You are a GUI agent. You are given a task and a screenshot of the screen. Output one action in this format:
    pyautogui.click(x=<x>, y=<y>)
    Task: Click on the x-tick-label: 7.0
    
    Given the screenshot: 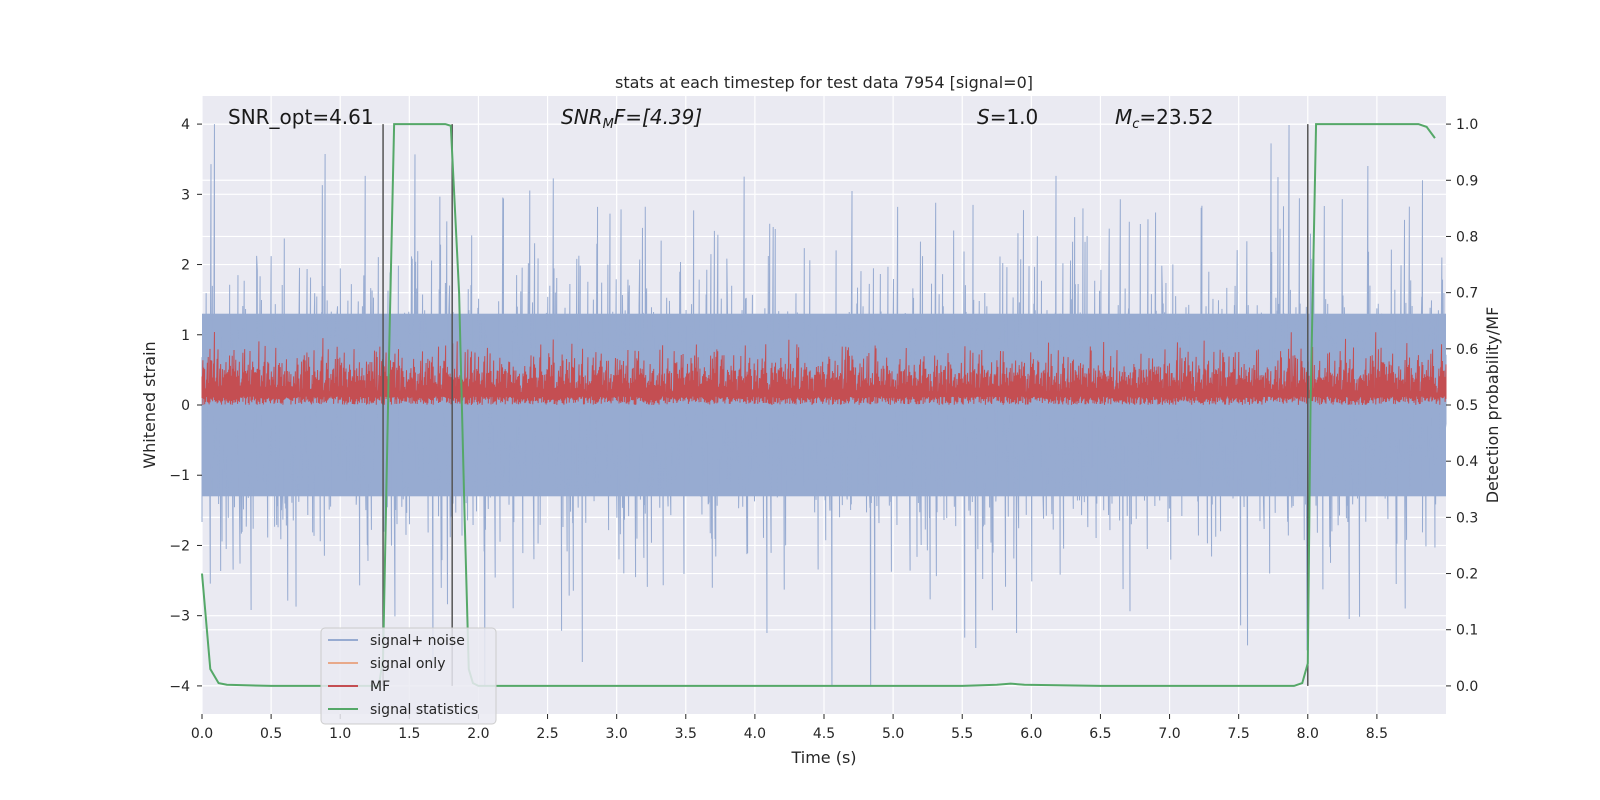 What is the action you would take?
    pyautogui.click(x=1169, y=734)
    